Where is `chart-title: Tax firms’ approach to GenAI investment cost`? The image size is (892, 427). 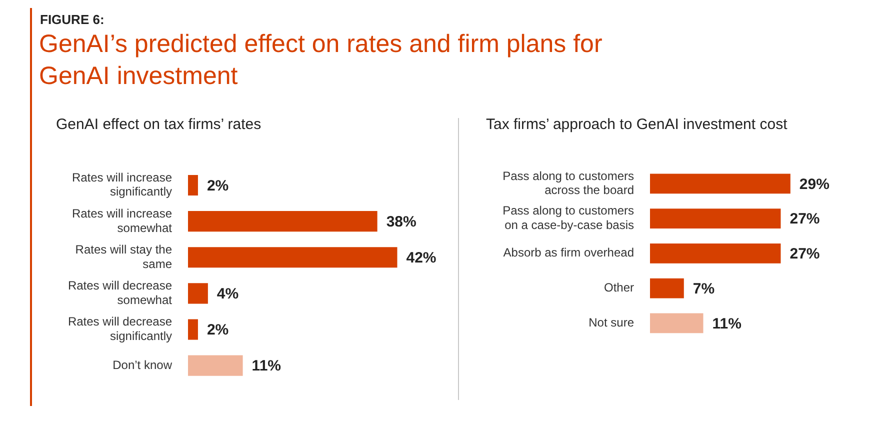 chart-title: Tax firms’ approach to GenAI investment cost is located at coordinates (637, 124).